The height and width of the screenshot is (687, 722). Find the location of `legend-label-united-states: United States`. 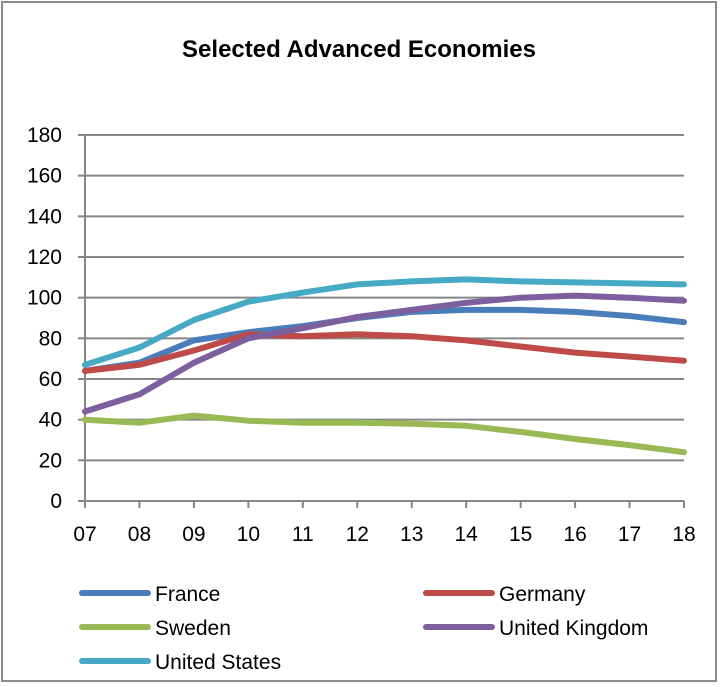

legend-label-united-states: United States is located at coordinates (218, 662).